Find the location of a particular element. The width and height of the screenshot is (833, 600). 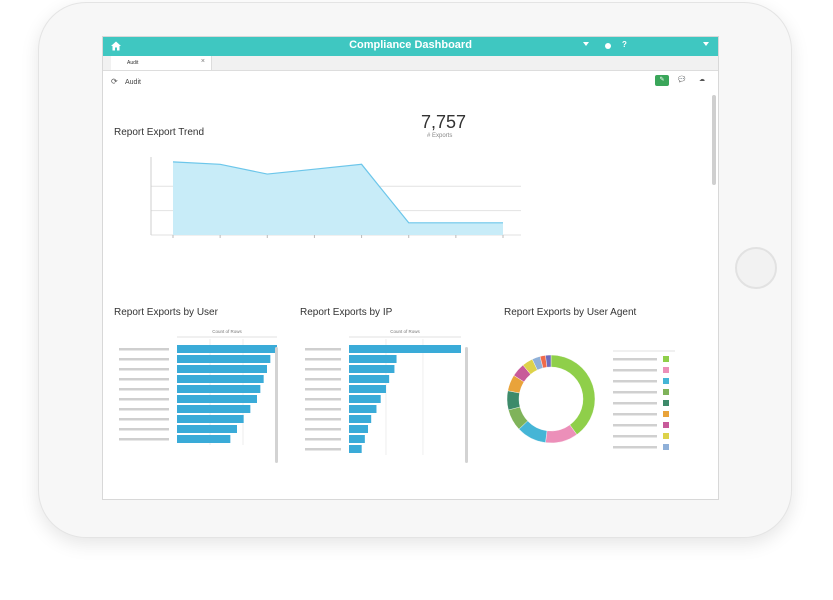

close-icon: × is located at coordinates (202, 61).